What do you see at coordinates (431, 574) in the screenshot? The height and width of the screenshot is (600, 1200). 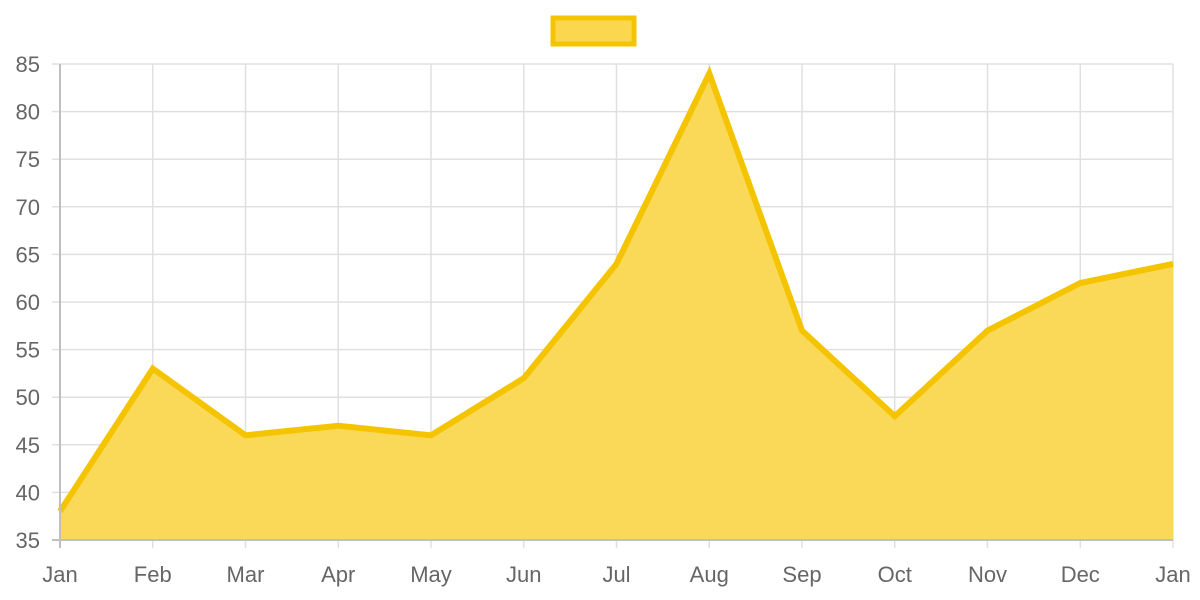 I see `x-tick-label: May` at bounding box center [431, 574].